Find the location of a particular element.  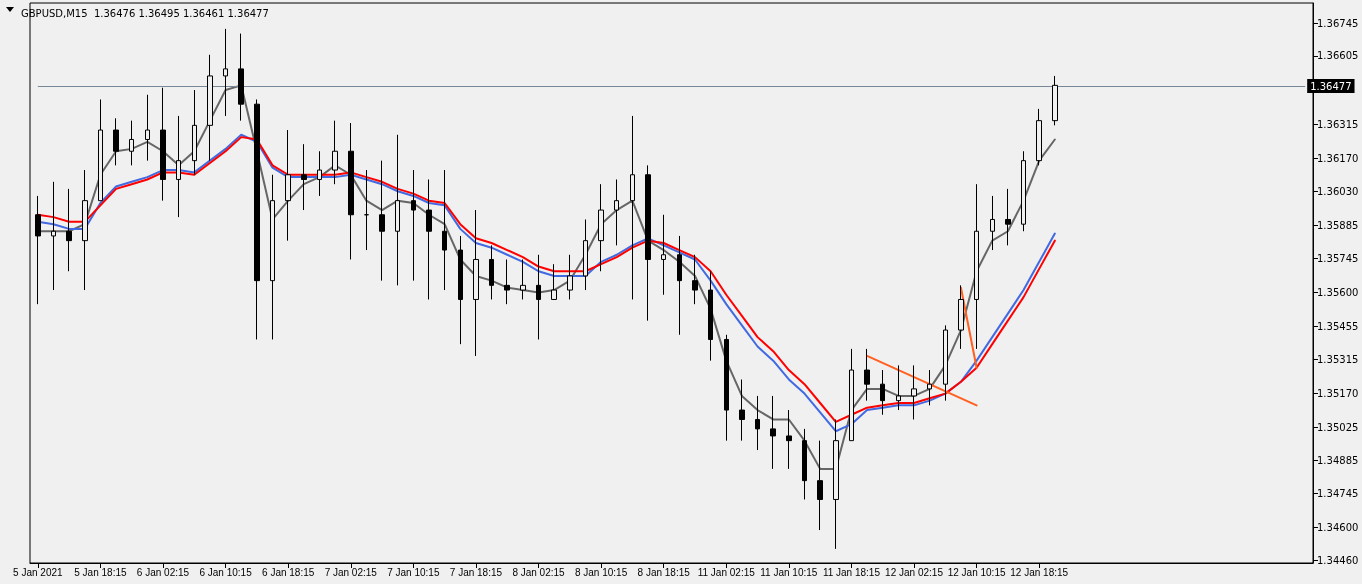

y-tick-label: 1.36170 is located at coordinates (1338, 158).